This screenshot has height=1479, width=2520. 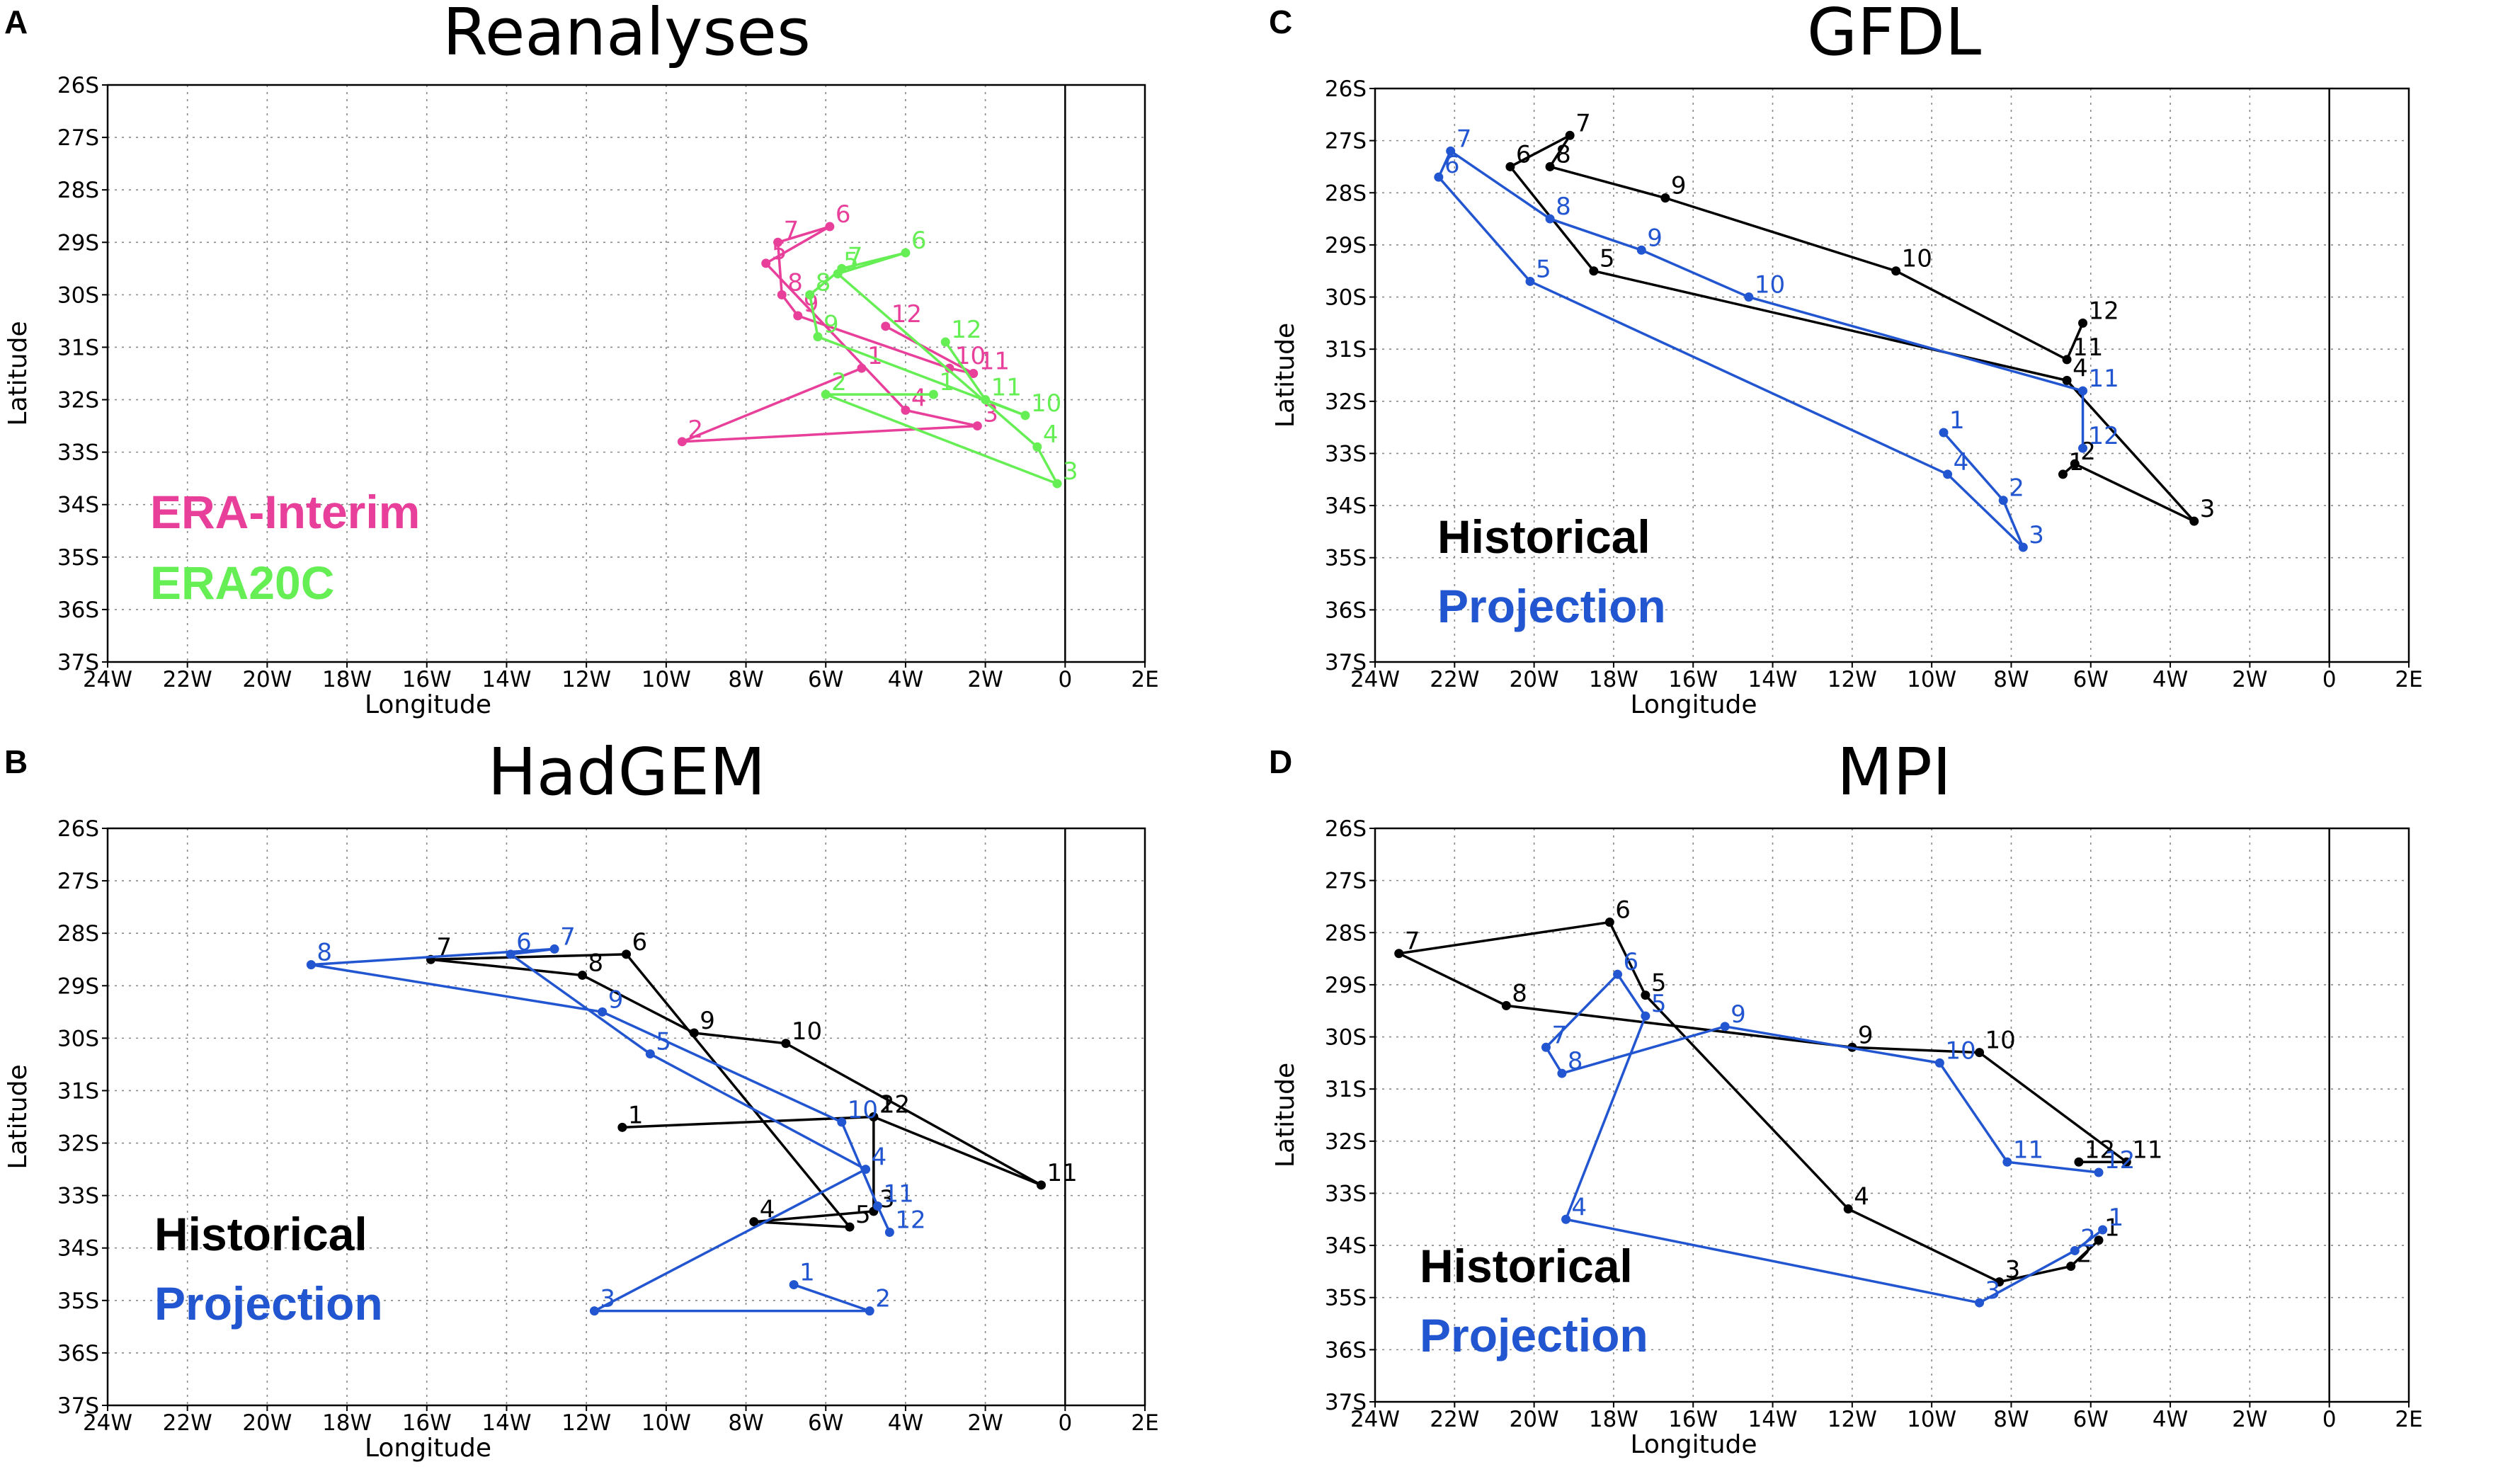 What do you see at coordinates (1281, 761) in the screenshot?
I see `panel-letter: D` at bounding box center [1281, 761].